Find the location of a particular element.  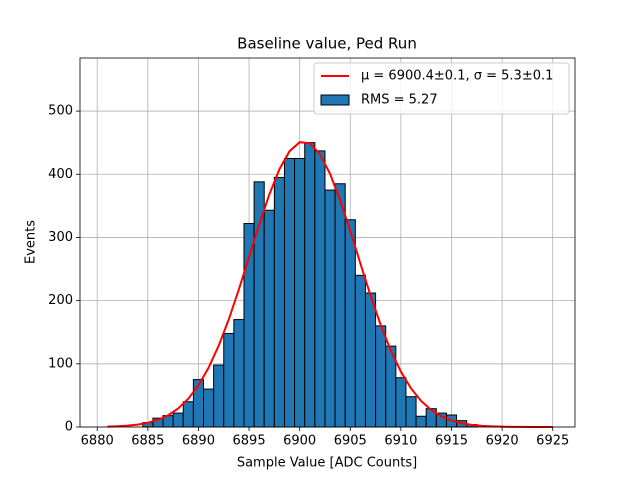

legend-box is located at coordinates (441, 88).